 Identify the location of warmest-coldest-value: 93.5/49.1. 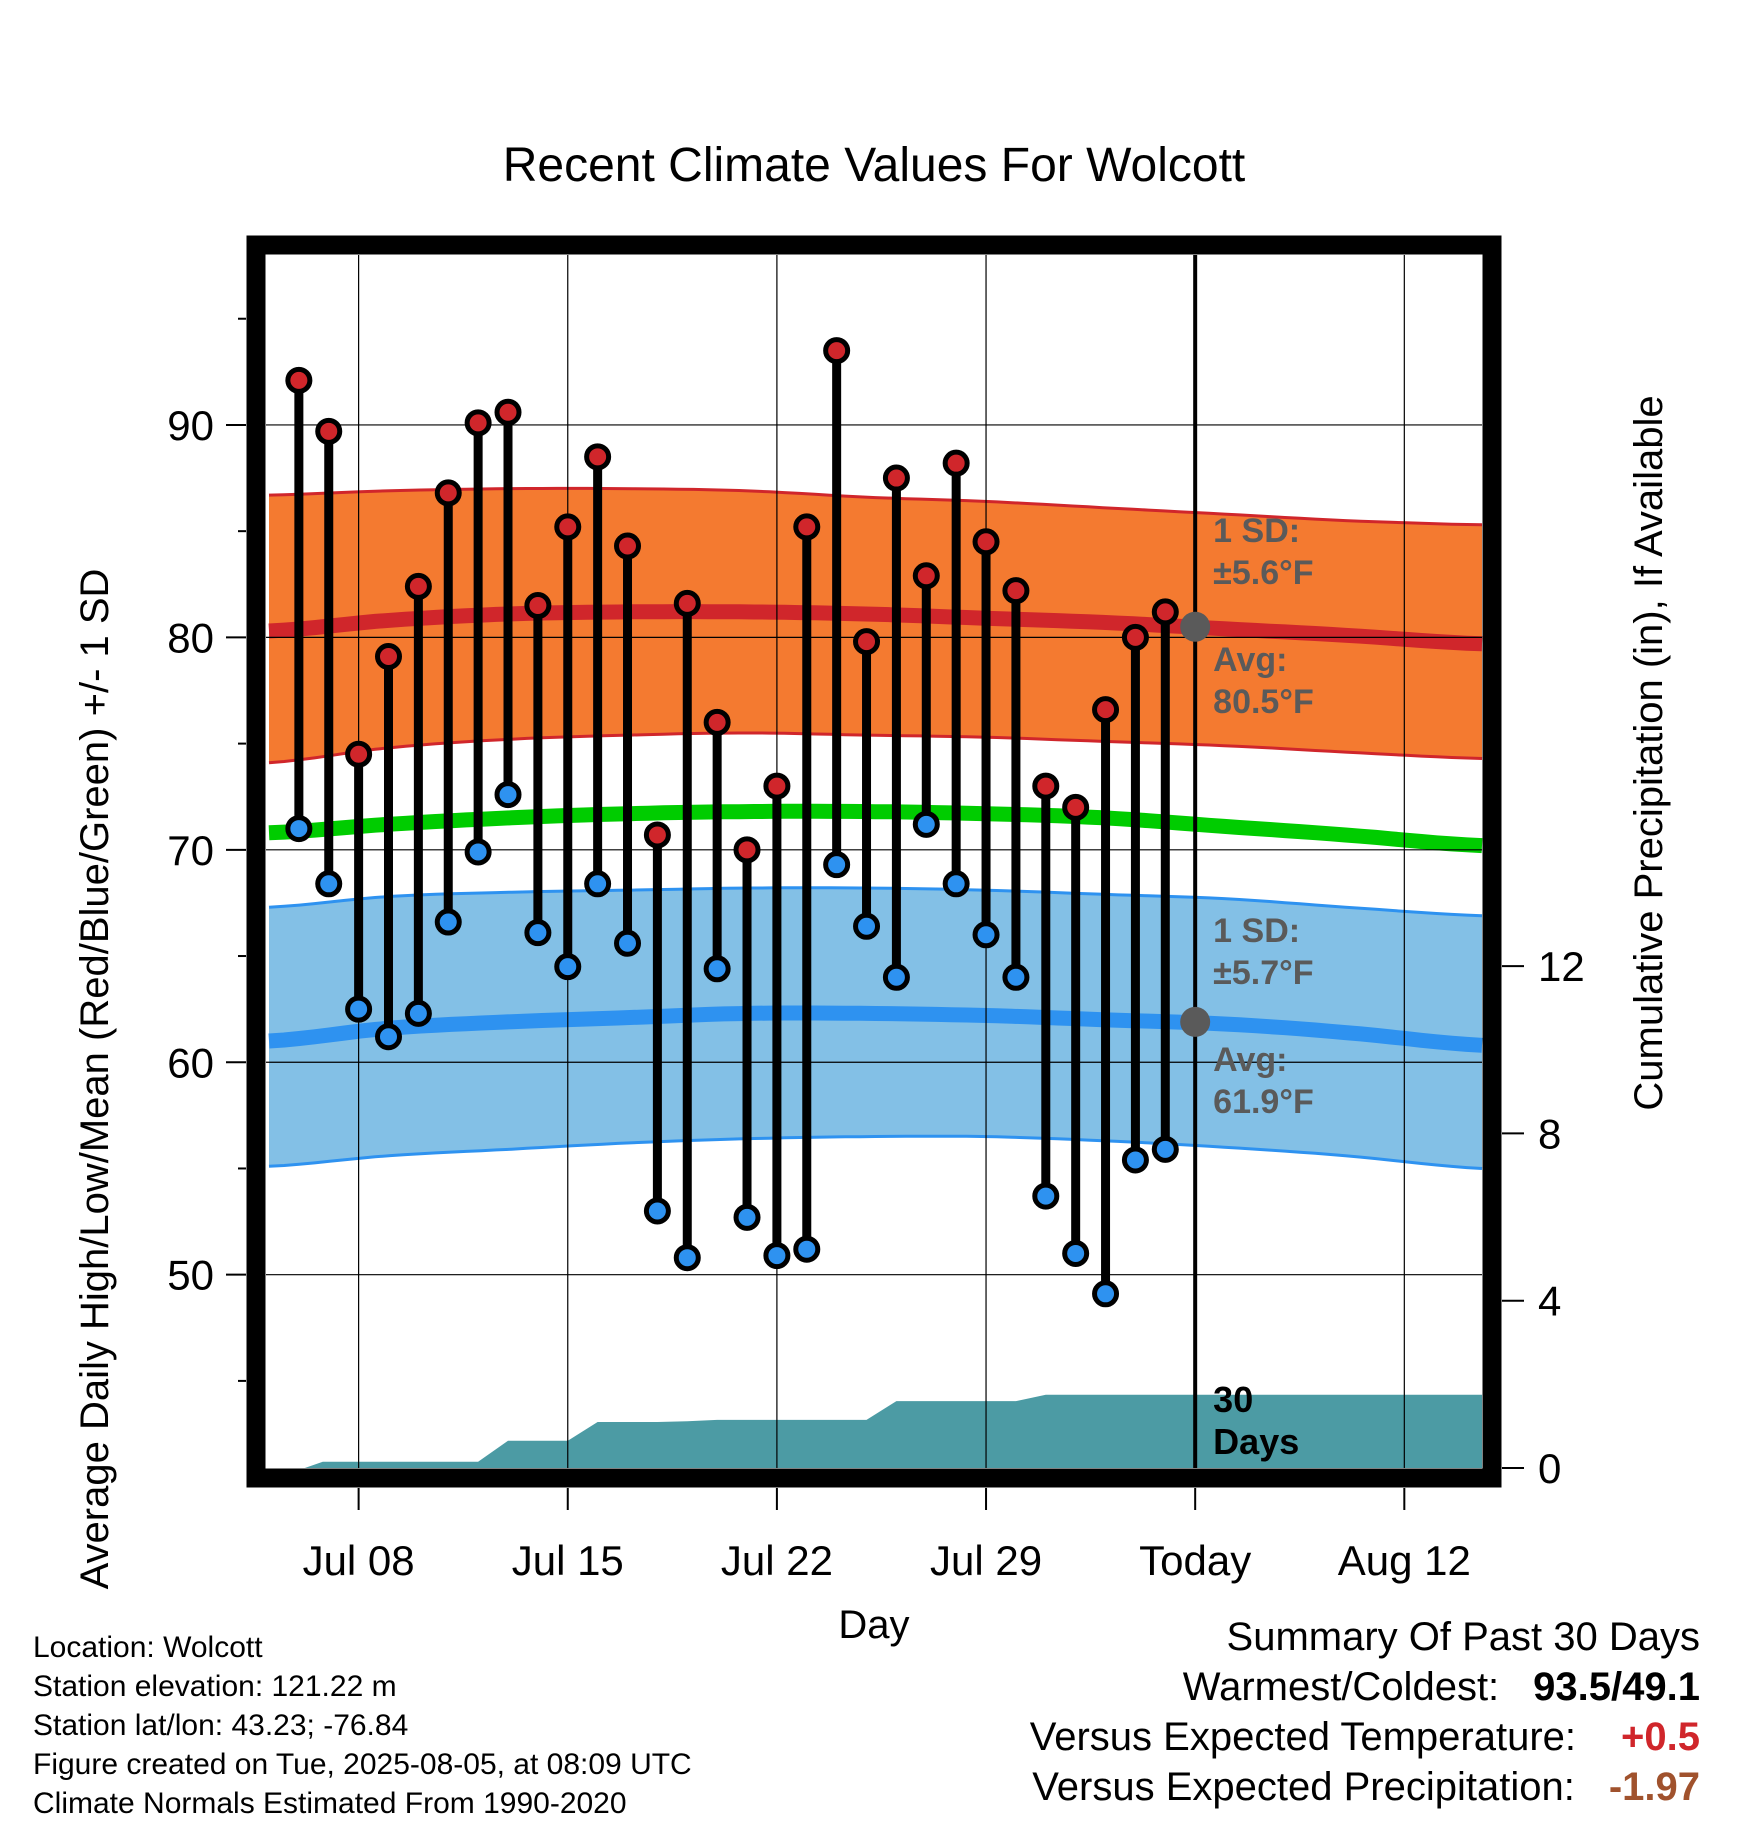
(1616, 1687).